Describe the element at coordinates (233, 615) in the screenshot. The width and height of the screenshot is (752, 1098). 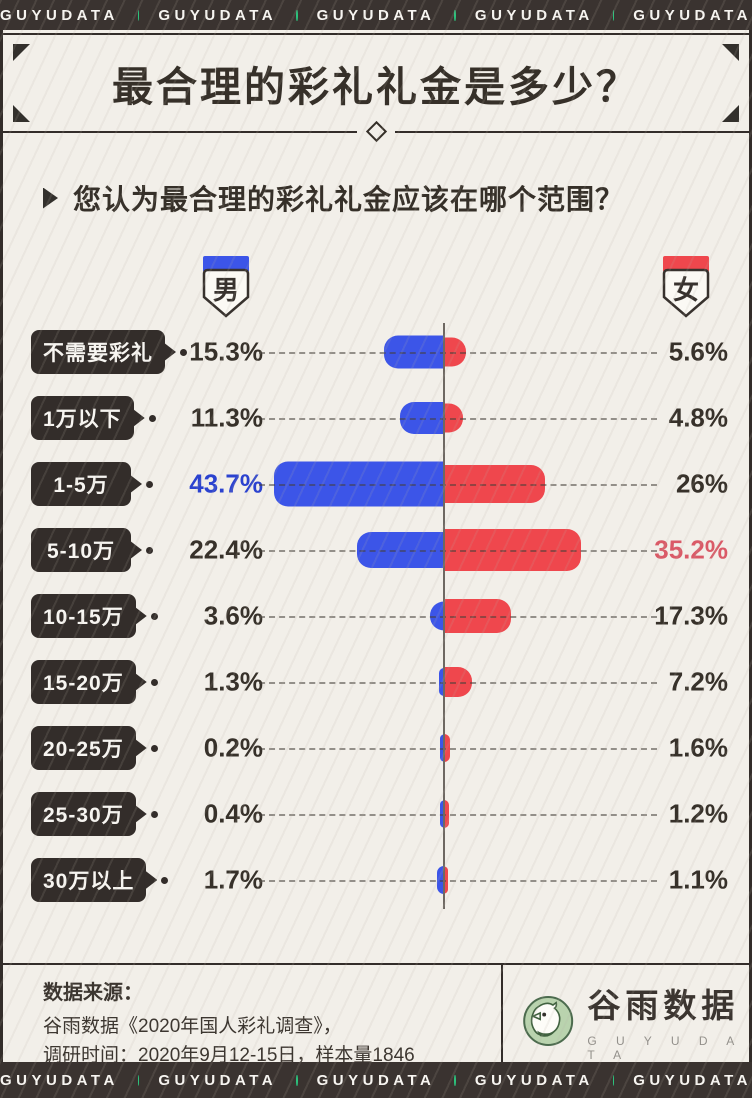
I see `male-percent-label: 3.6%` at that location.